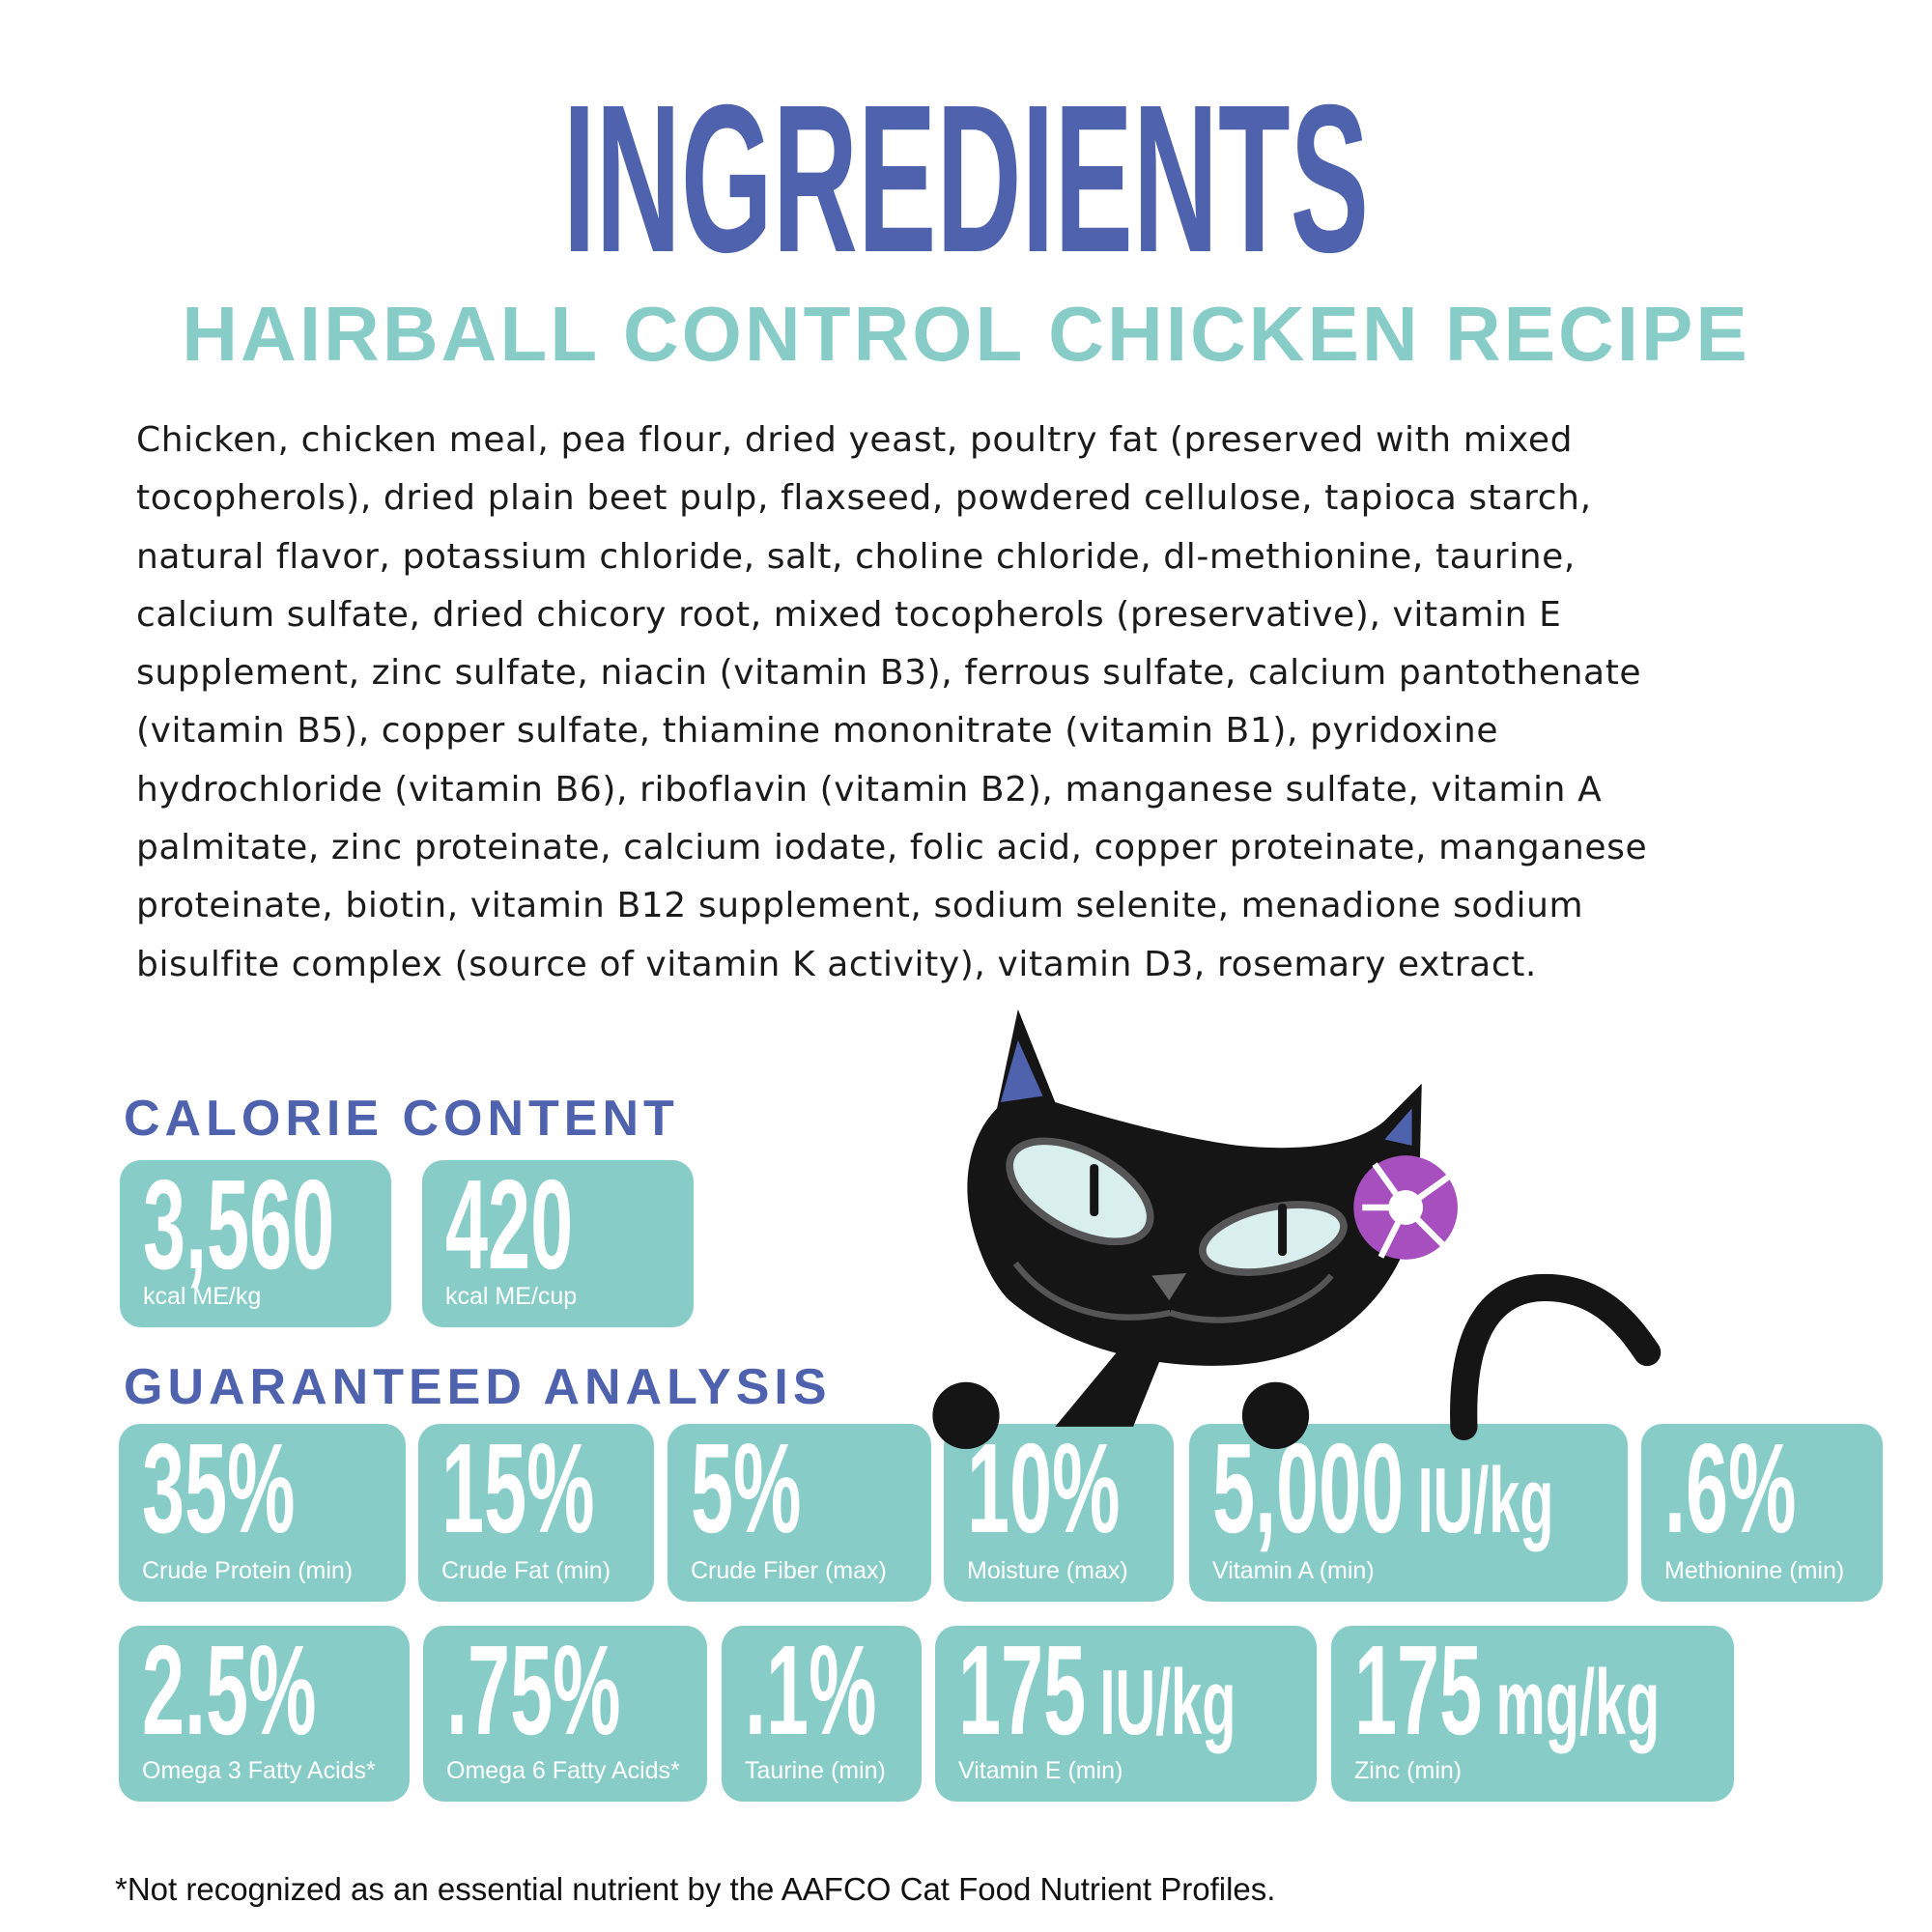 This screenshot has height=1932, width=1932. Describe the element at coordinates (219, 1488) in the screenshot. I see `stat-value: 35%` at that location.